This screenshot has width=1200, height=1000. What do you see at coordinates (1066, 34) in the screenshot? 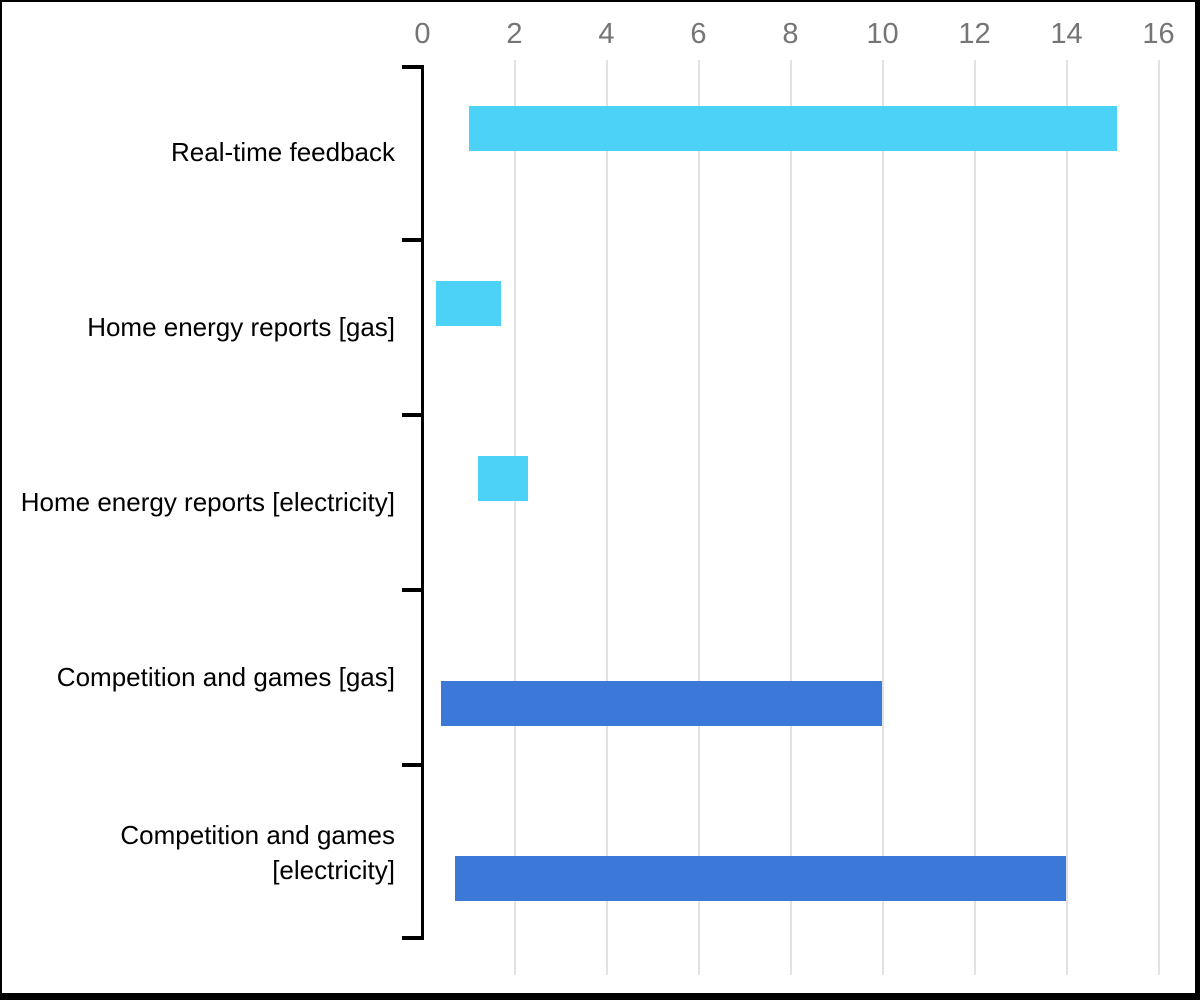
I see `x-tick-label: 14` at bounding box center [1066, 34].